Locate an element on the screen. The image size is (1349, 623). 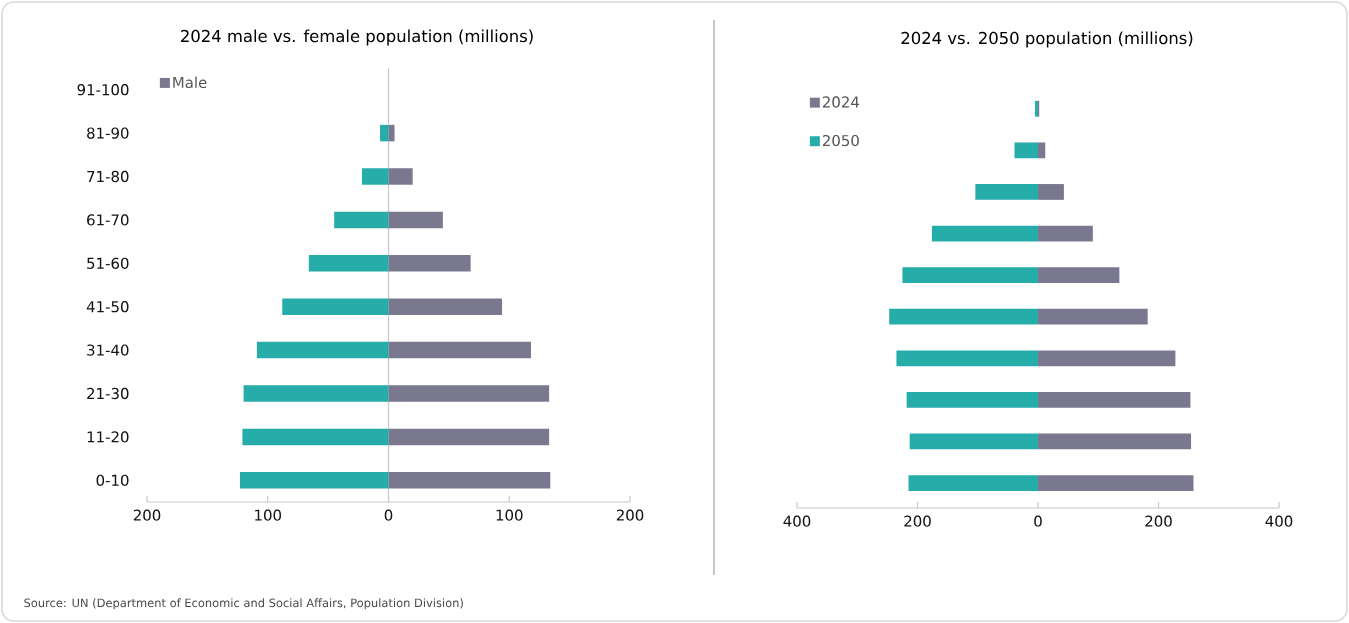
source-note: Source: UN (Department of Economic and Social Affairs, Population Division) is located at coordinates (243, 604).